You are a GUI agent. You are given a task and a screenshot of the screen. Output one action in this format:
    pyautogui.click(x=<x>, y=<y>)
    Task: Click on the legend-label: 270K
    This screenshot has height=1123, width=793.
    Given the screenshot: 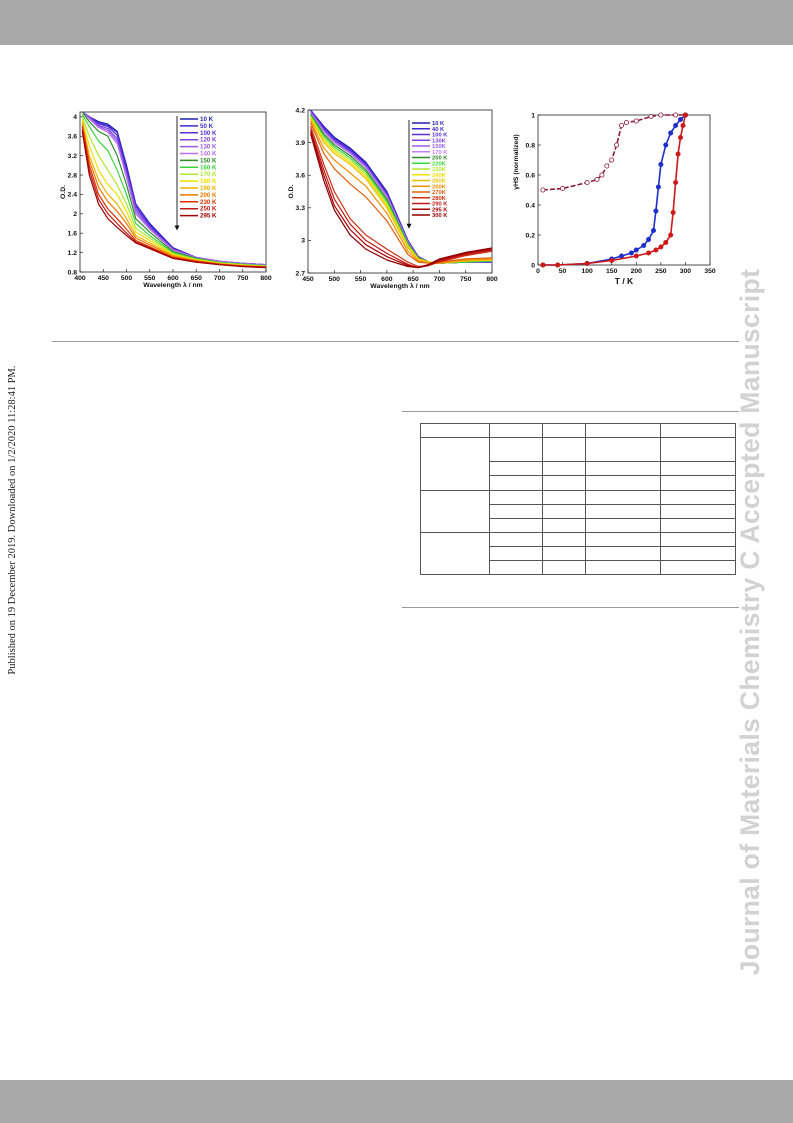 What is the action you would take?
    pyautogui.click(x=439, y=193)
    